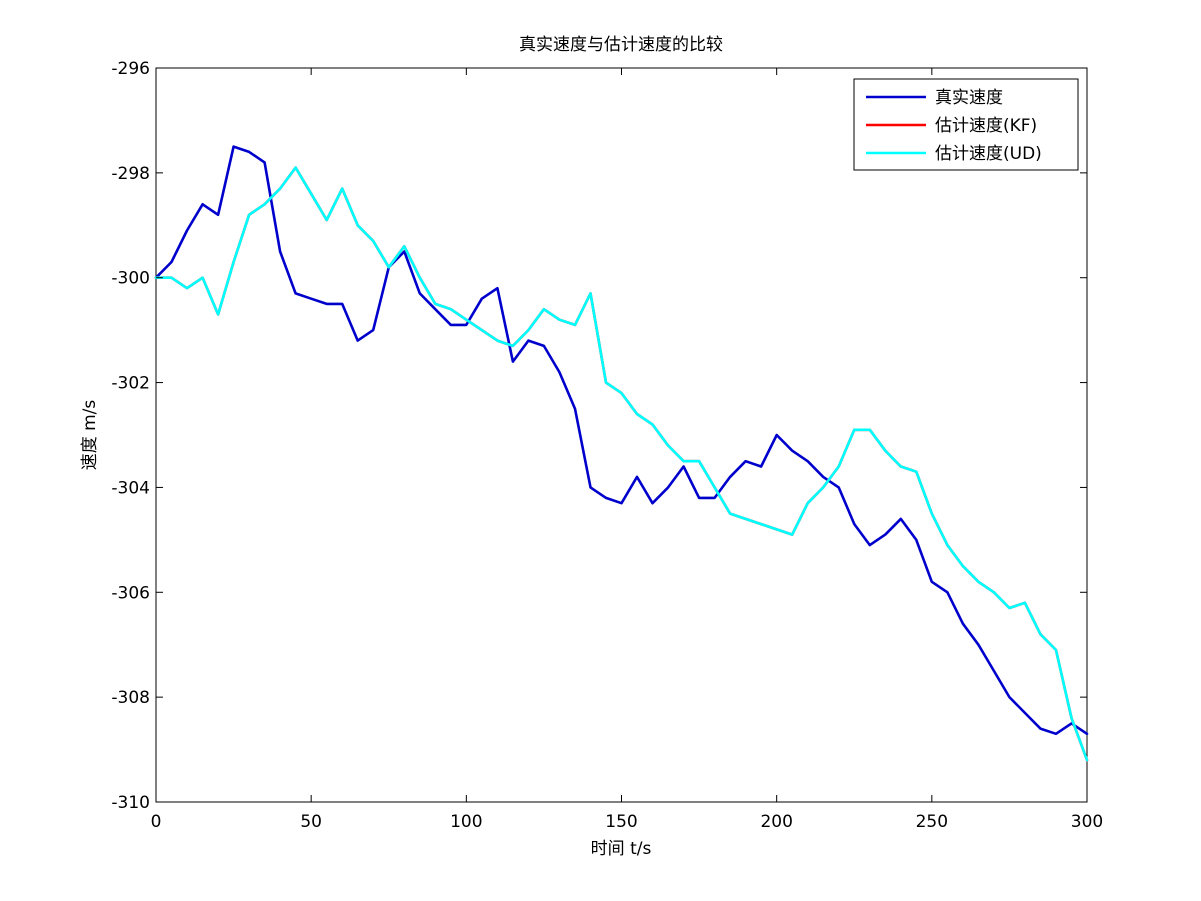 This screenshot has height=901, width=1201. I want to click on y-tick-label: -306, so click(130, 593).